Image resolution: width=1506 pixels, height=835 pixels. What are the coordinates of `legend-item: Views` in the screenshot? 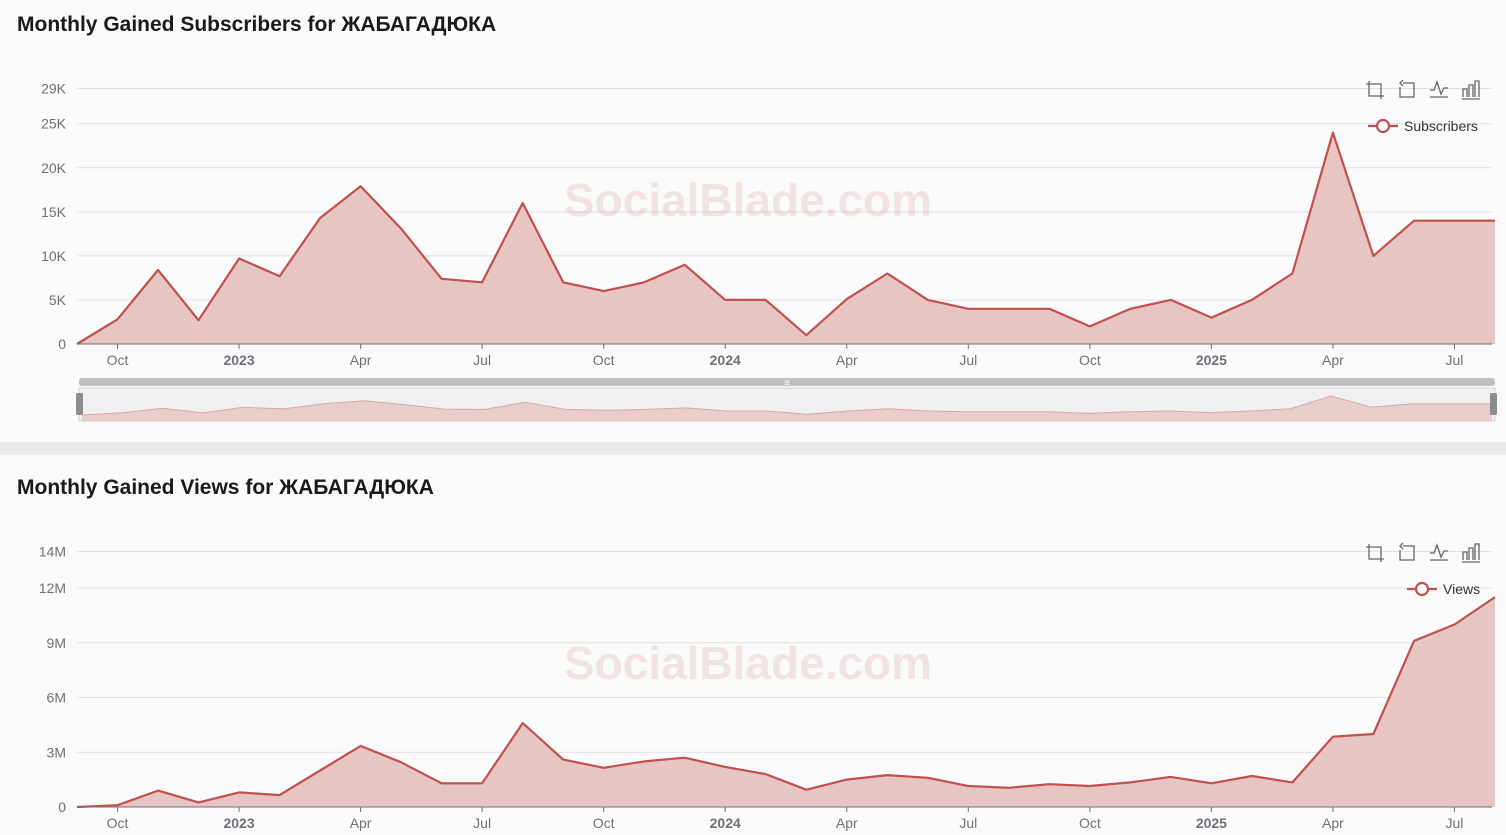 It's located at (1443, 589).